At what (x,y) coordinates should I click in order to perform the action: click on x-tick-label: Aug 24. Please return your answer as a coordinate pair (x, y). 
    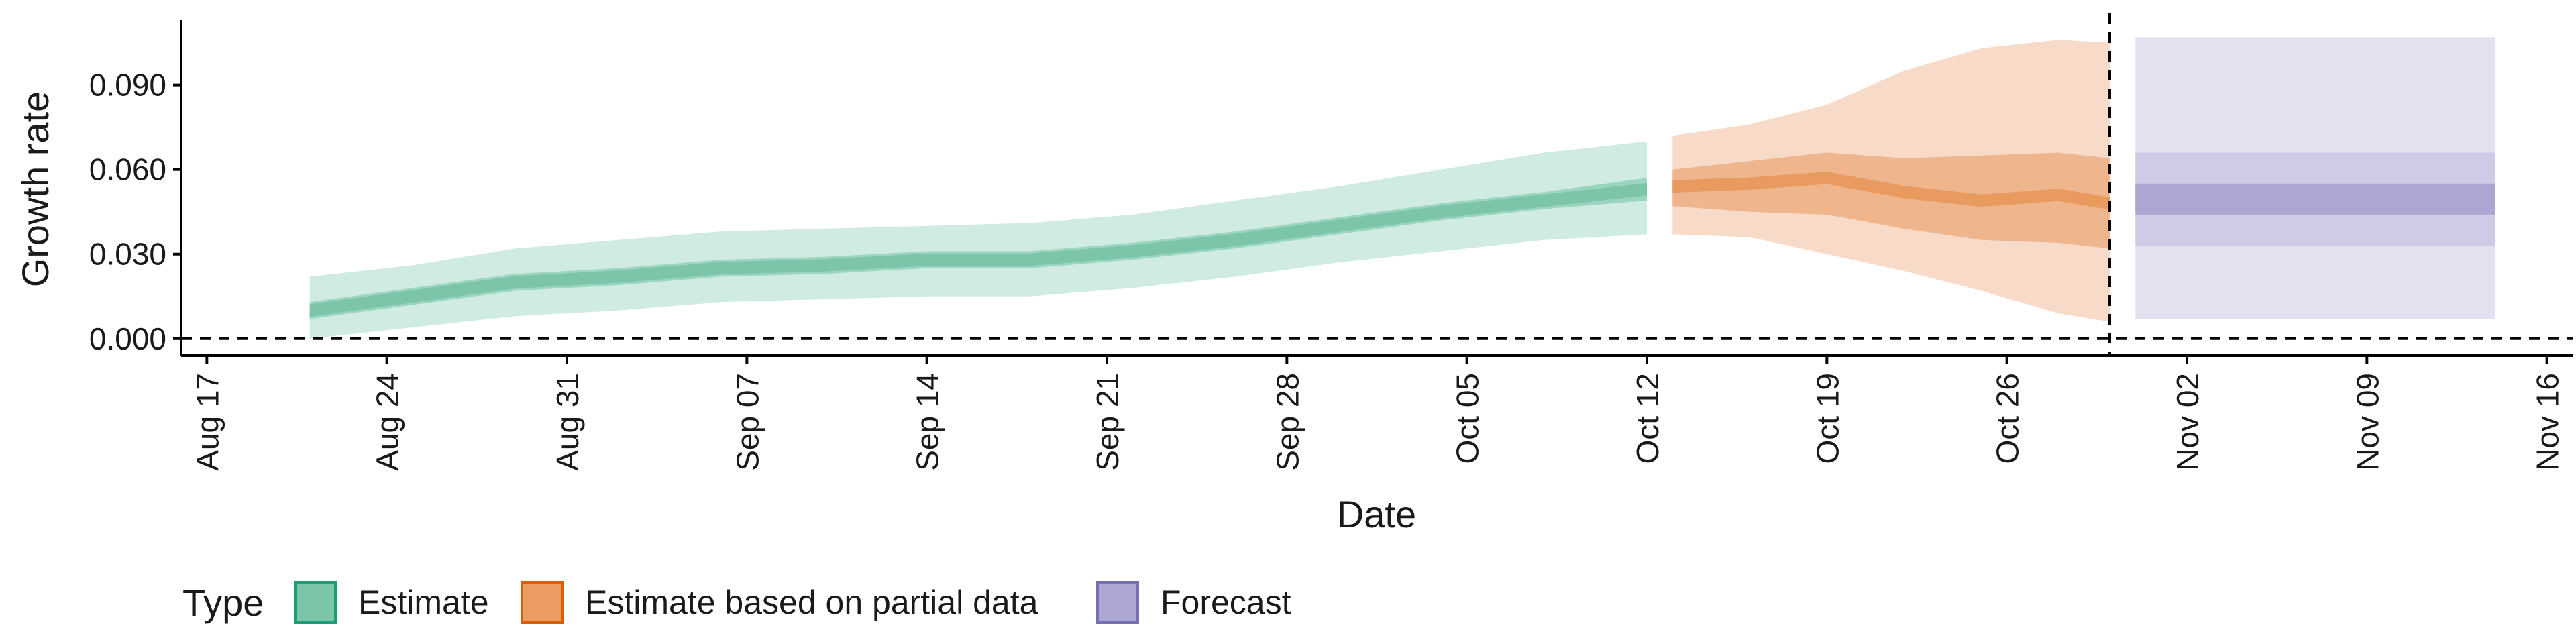
    Looking at the image, I should click on (387, 422).